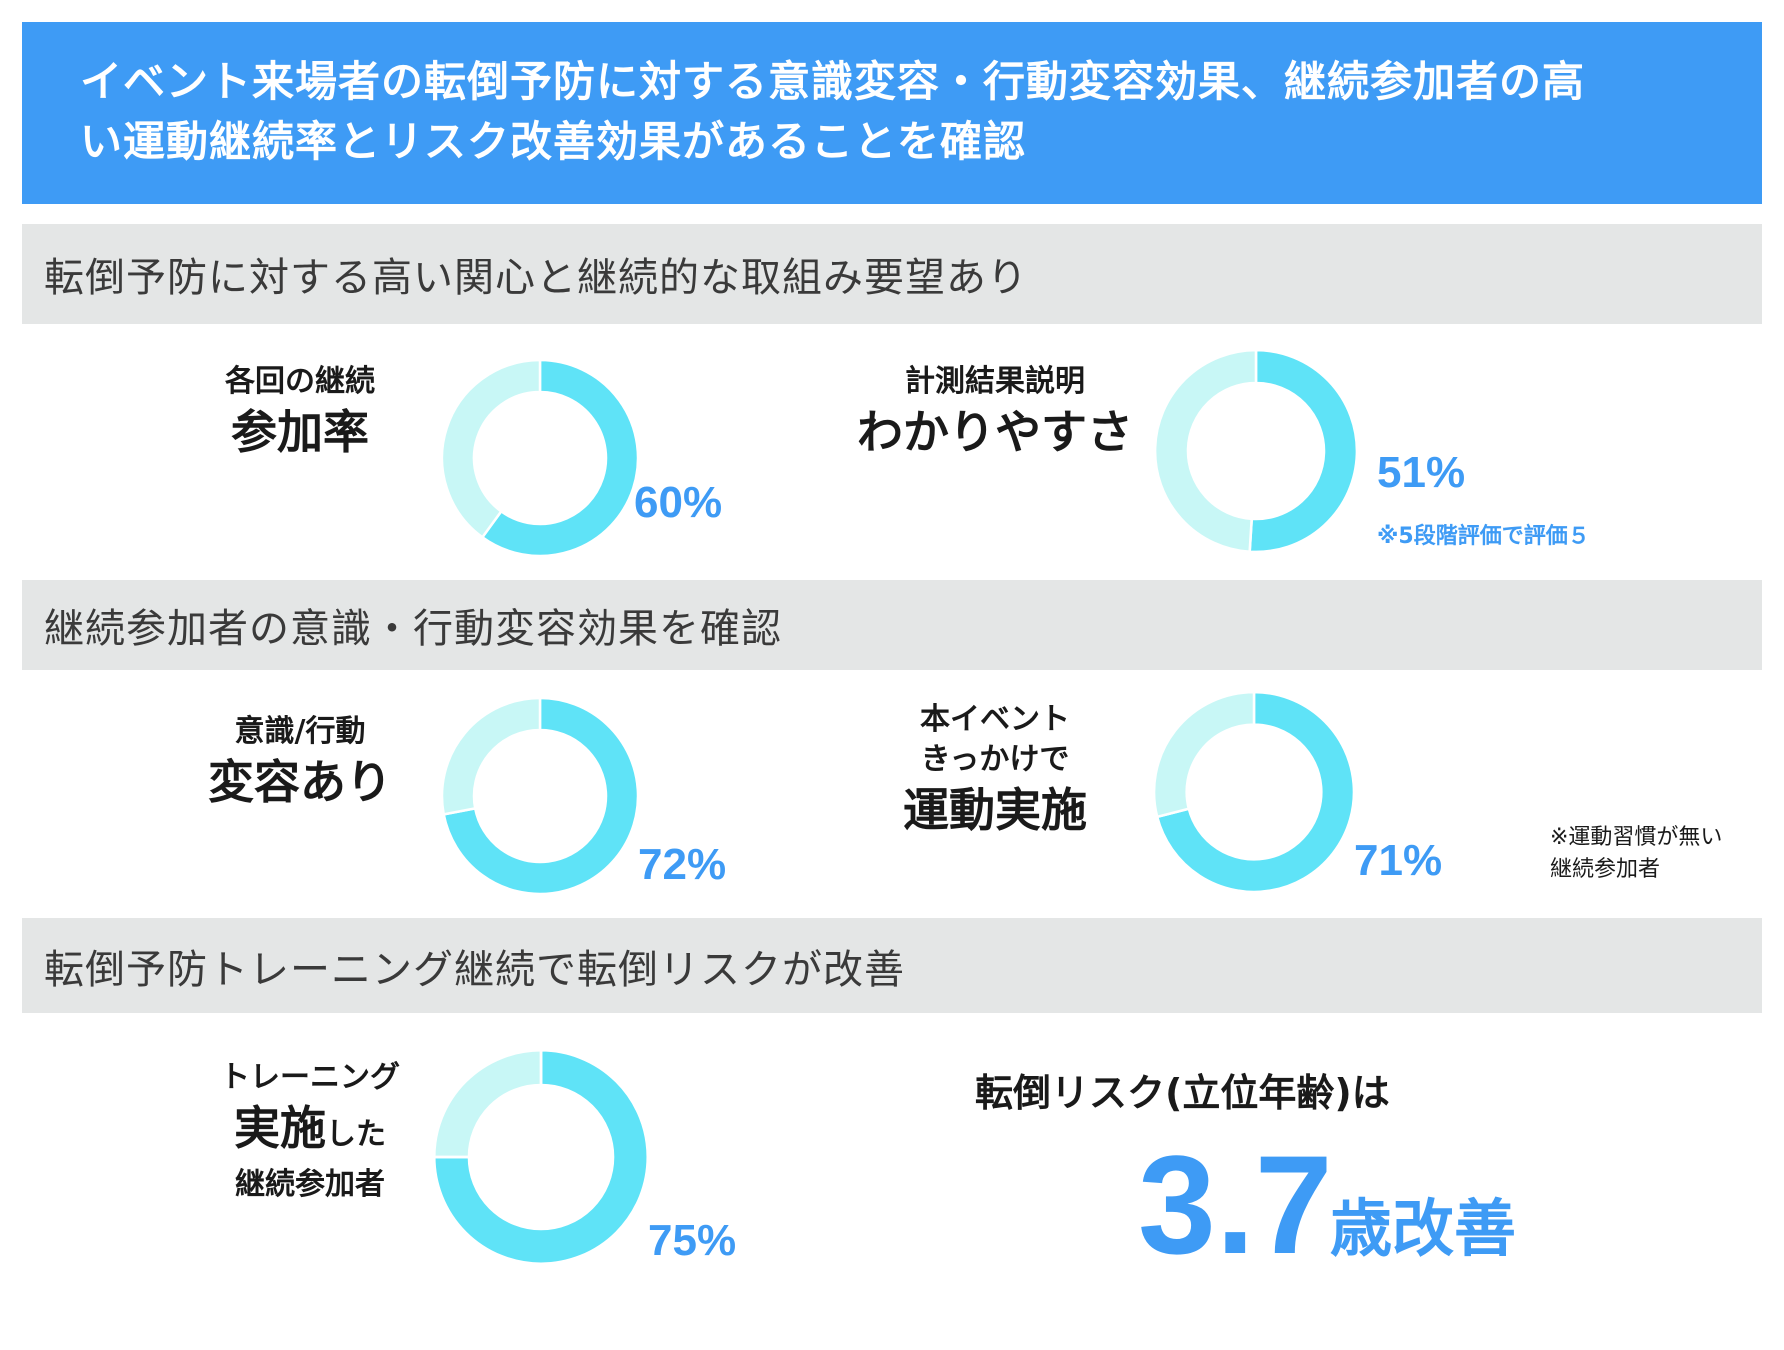  I want to click on clarity-donut, so click(1256, 451).